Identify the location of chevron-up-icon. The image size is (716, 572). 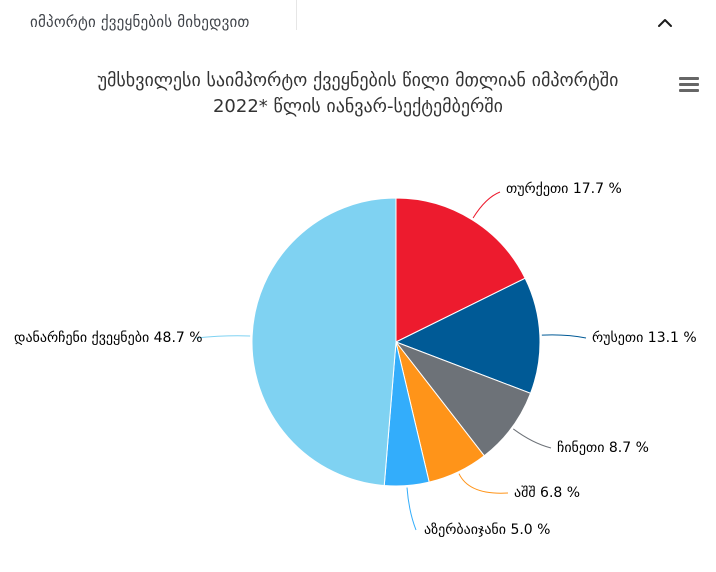
(665, 20).